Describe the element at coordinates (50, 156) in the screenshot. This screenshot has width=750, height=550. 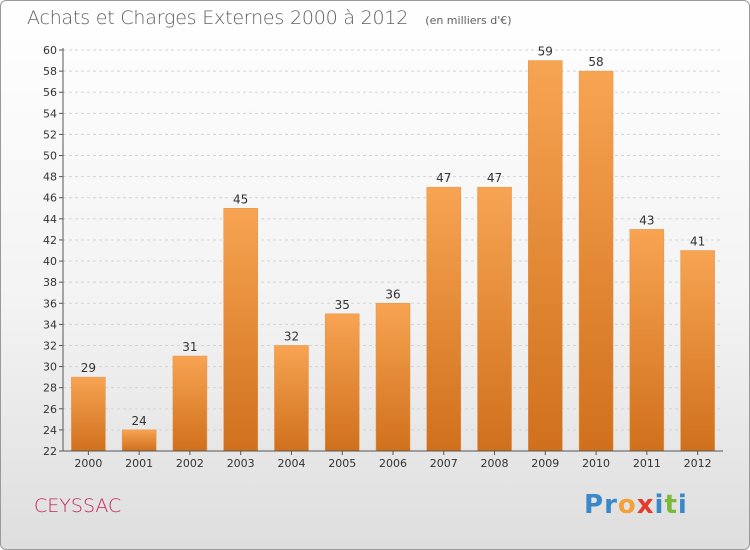
I see `y-tick-label: 50` at that location.